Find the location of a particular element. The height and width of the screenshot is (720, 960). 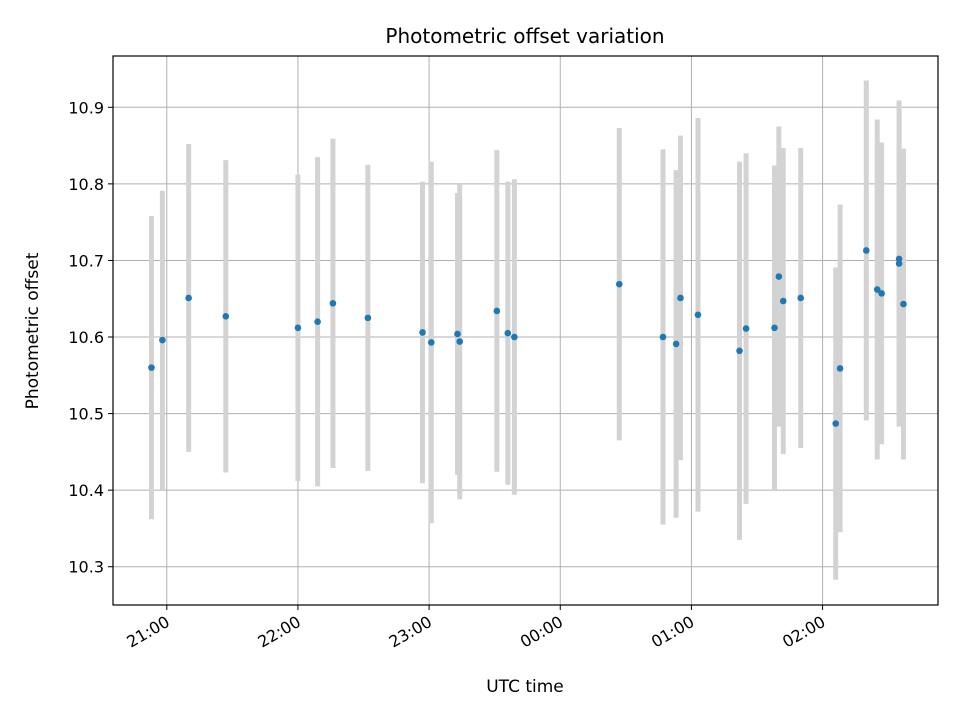

x-axis-label: UTC time is located at coordinates (525, 687).